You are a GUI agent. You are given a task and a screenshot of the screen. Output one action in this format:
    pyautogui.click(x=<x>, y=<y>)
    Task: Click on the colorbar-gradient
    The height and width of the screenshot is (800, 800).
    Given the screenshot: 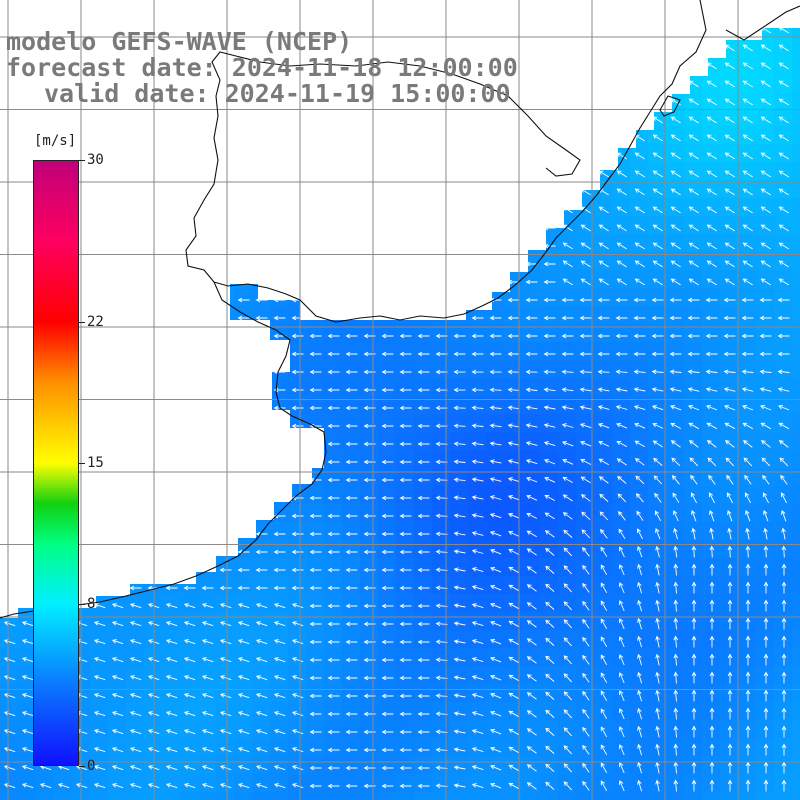 What is the action you would take?
    pyautogui.click(x=56, y=463)
    